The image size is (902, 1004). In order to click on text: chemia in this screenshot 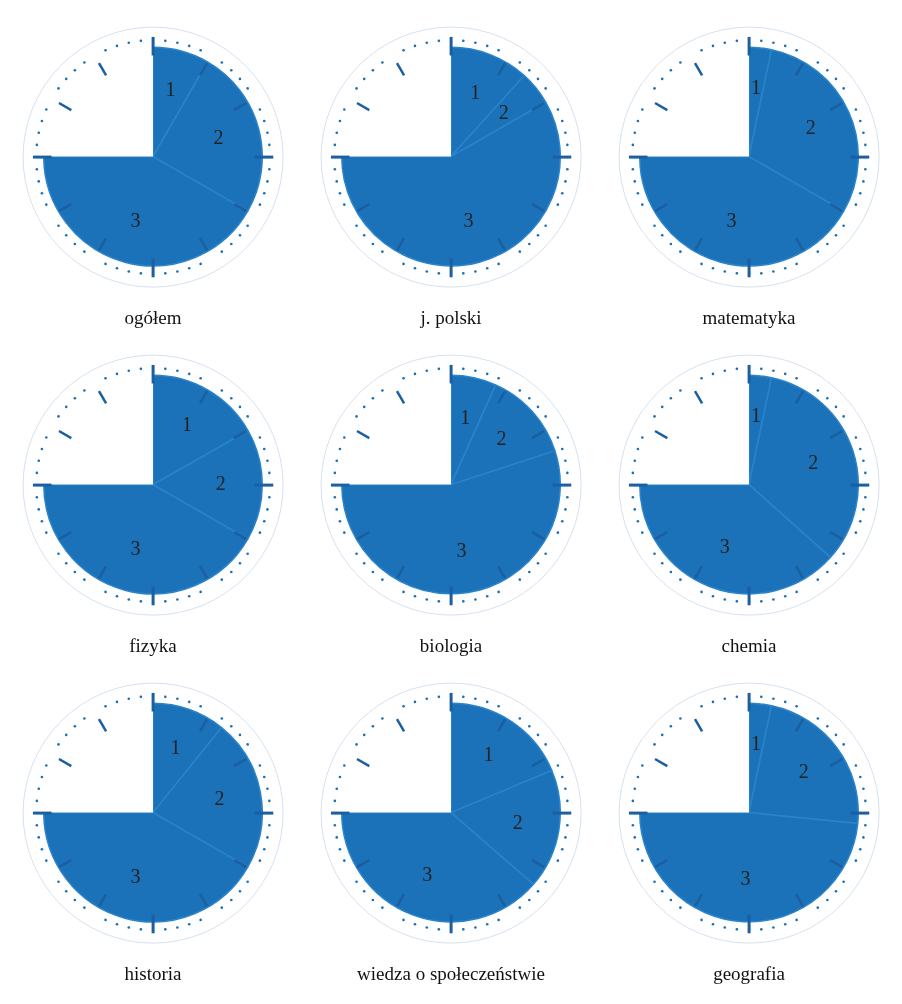, I will do `click(749, 645)`.